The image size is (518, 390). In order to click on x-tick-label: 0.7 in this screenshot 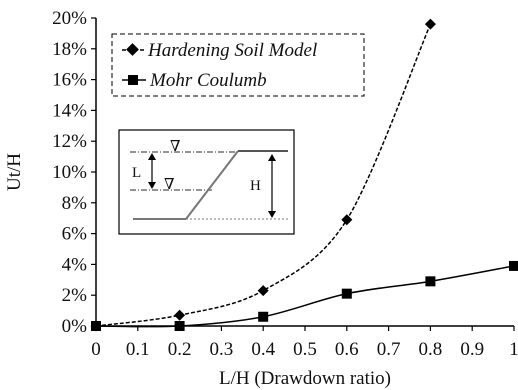, I will do `click(389, 349)`.